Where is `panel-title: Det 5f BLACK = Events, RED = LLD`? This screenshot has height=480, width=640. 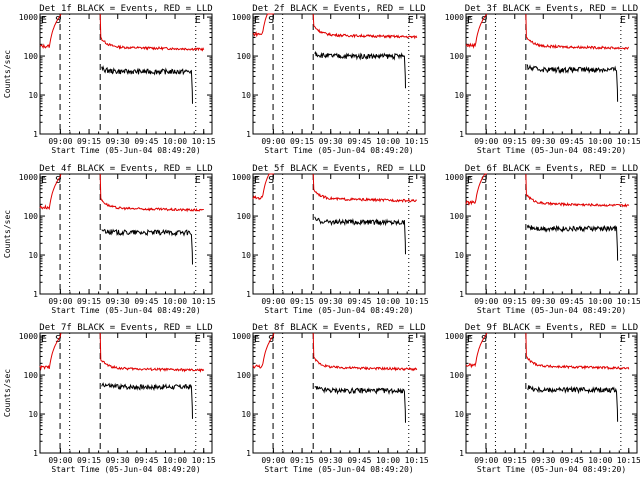 panel-title: Det 5f BLACK = Events, RED = LLD is located at coordinates (338, 169).